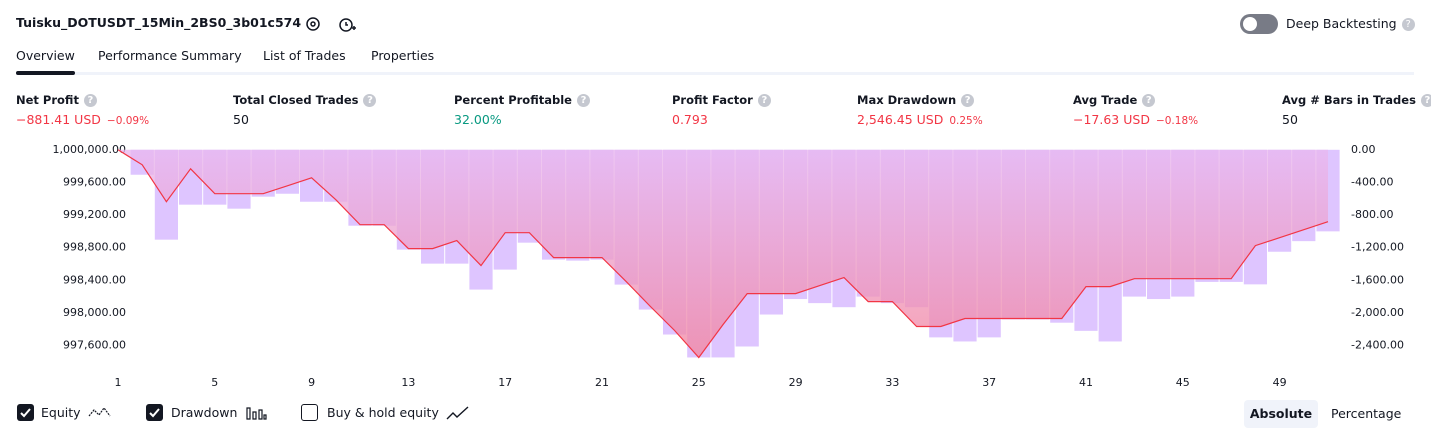  I want to click on mode-button: Absolute, so click(1281, 414).